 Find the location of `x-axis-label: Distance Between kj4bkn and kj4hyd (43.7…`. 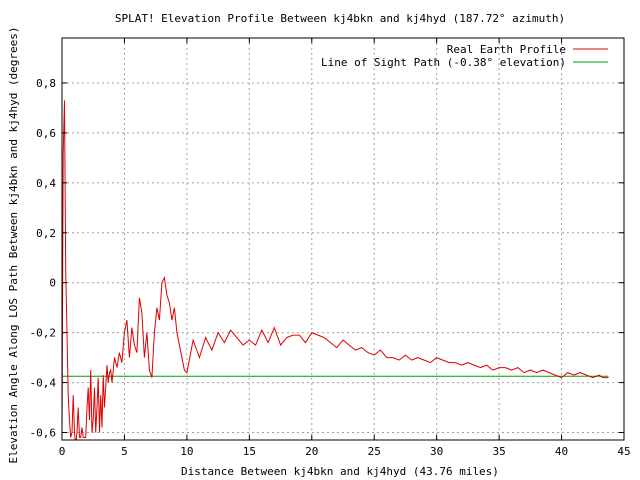

x-axis-label: Distance Between kj4bkn and kj4hyd (43.7… is located at coordinates (340, 471).